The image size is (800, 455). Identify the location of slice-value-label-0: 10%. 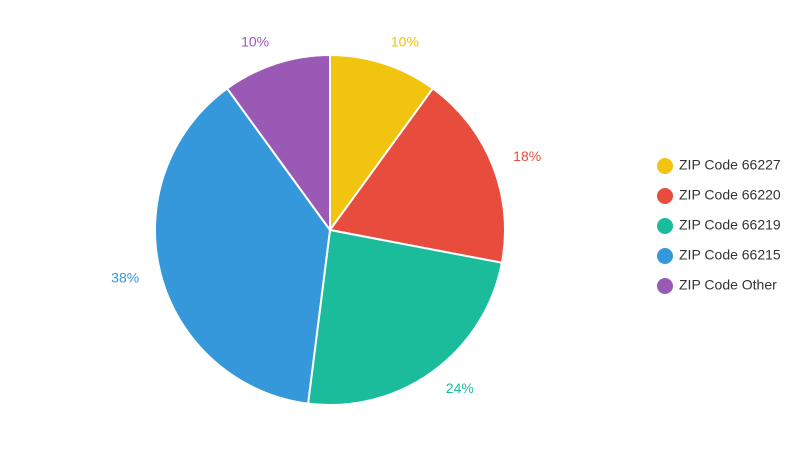
(405, 41).